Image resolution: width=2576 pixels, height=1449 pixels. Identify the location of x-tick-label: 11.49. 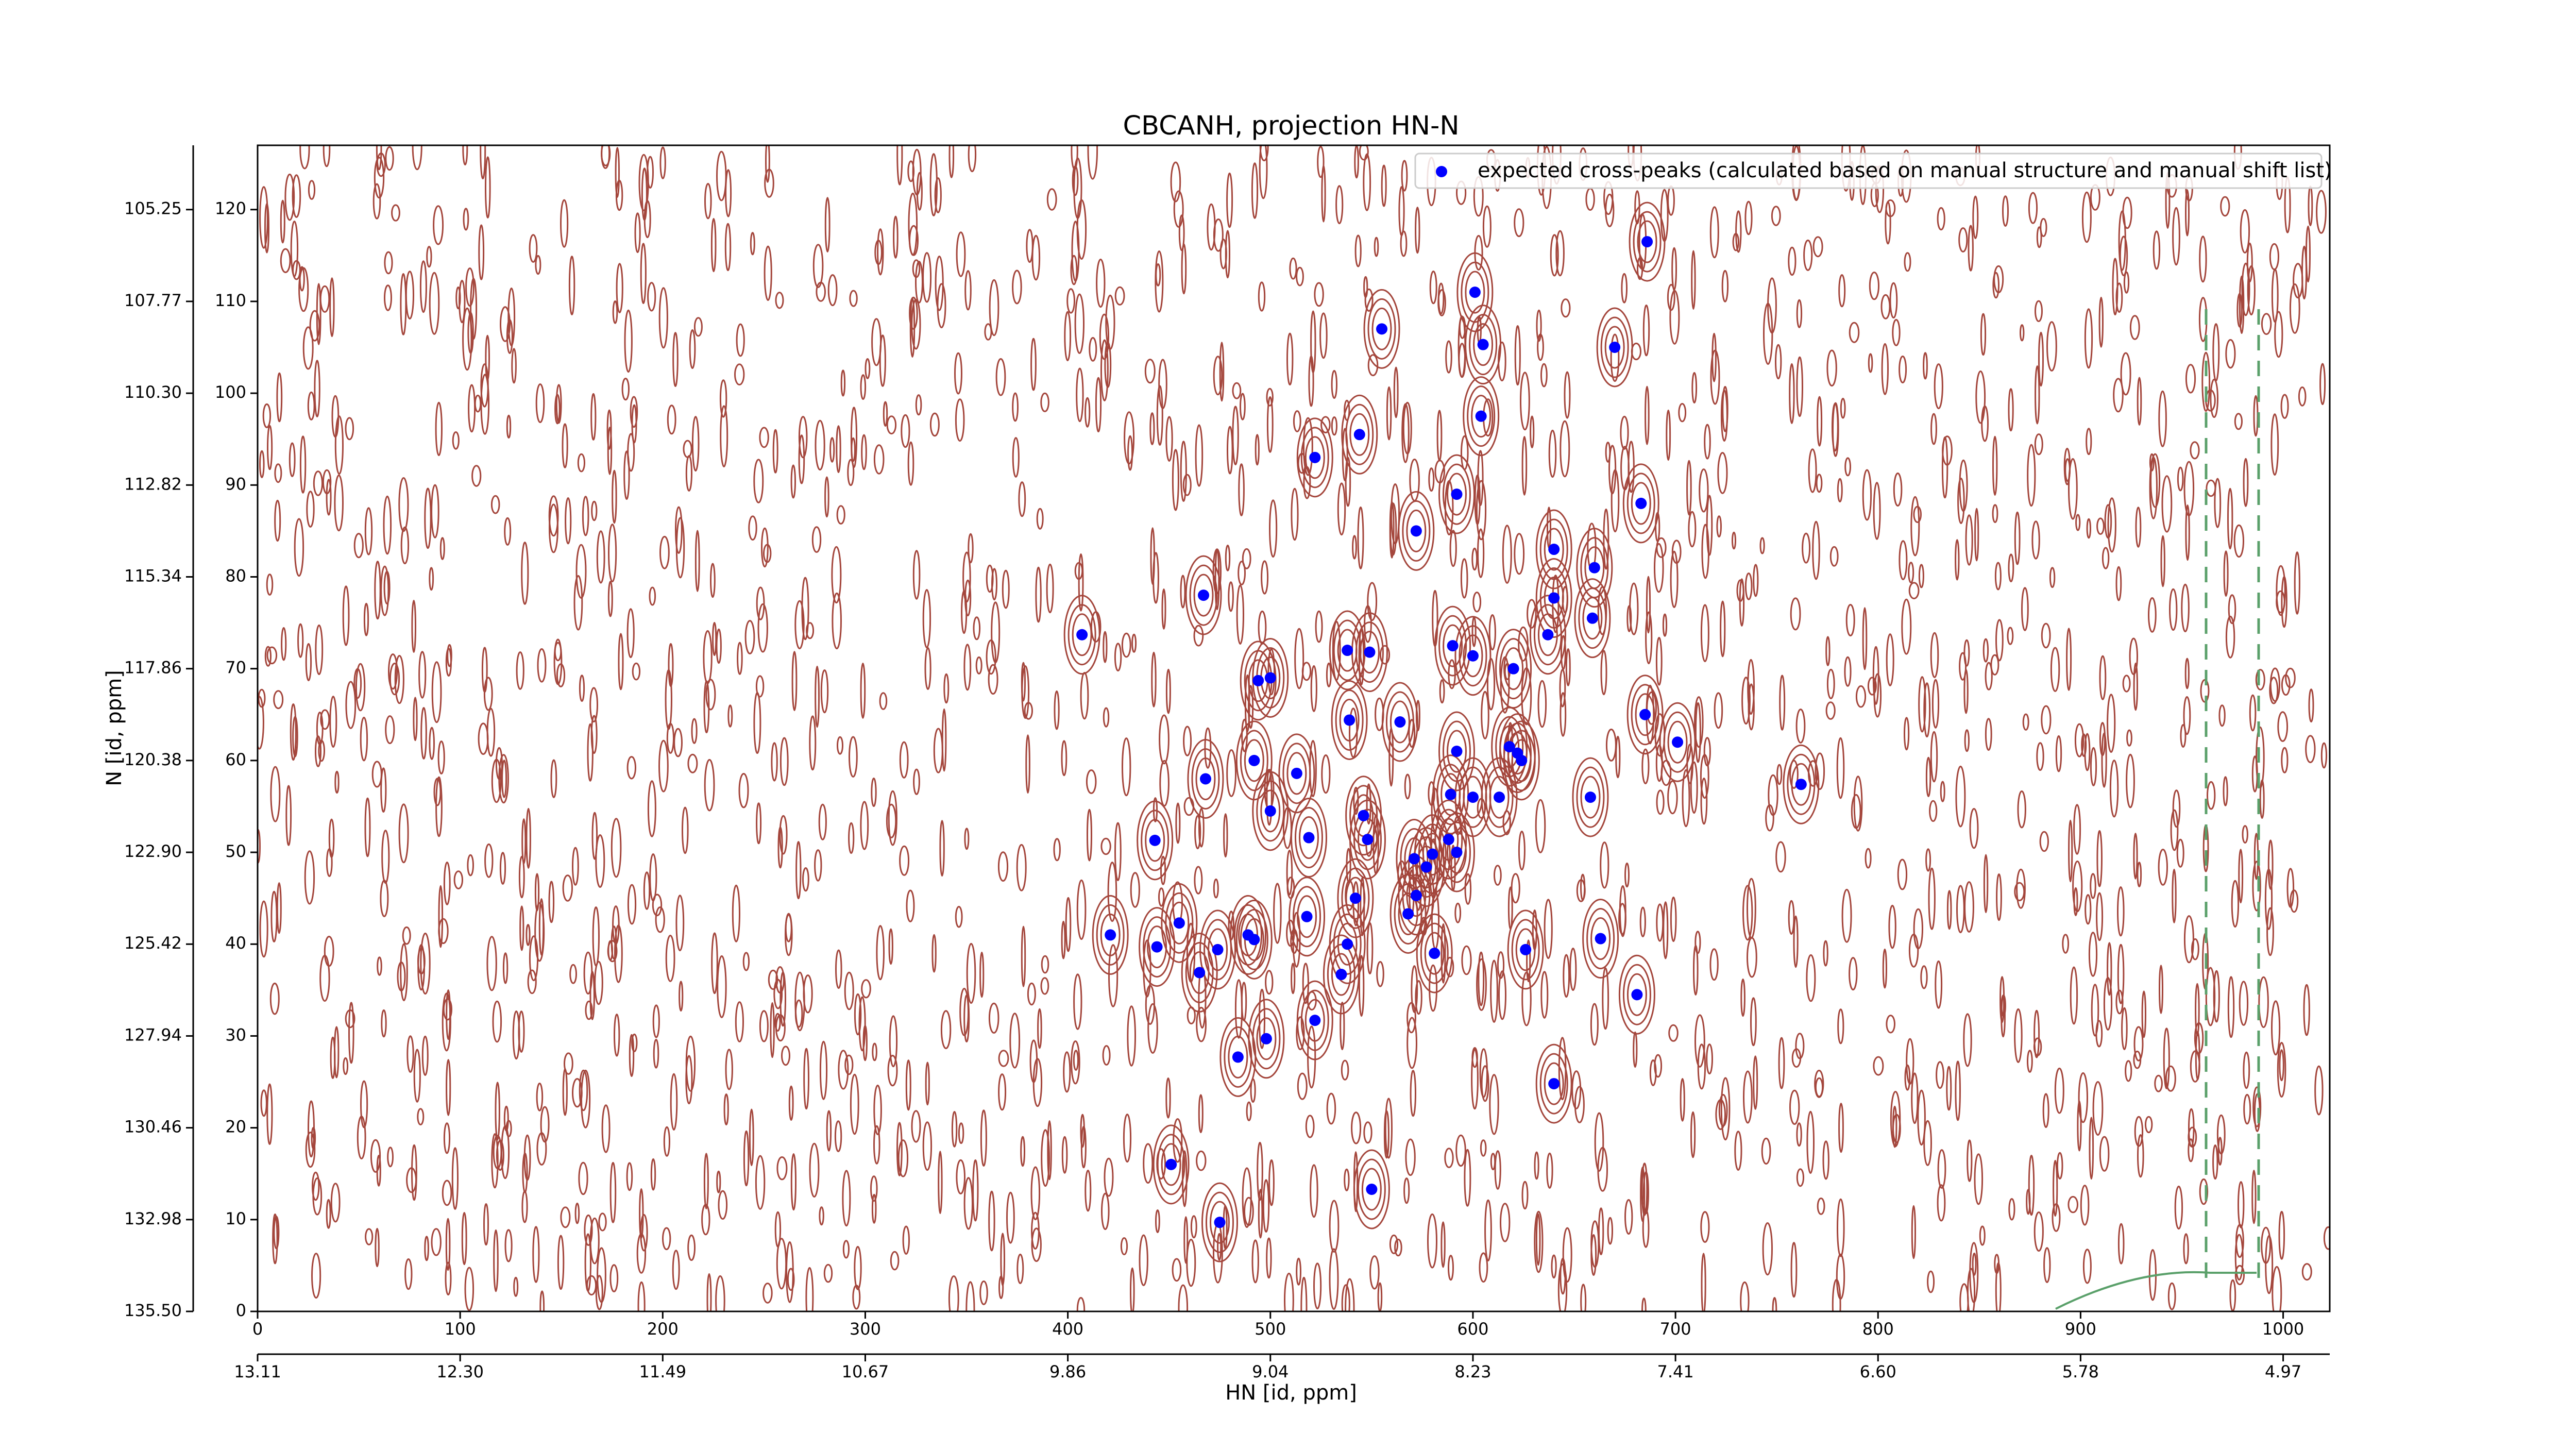
(663, 1371).